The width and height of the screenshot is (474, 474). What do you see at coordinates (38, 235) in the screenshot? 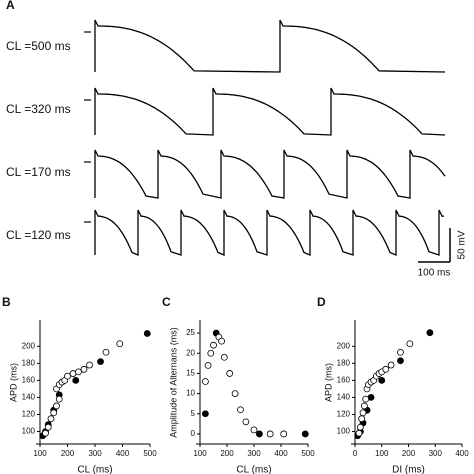
I see `trace-label: CL =120 ms` at bounding box center [38, 235].